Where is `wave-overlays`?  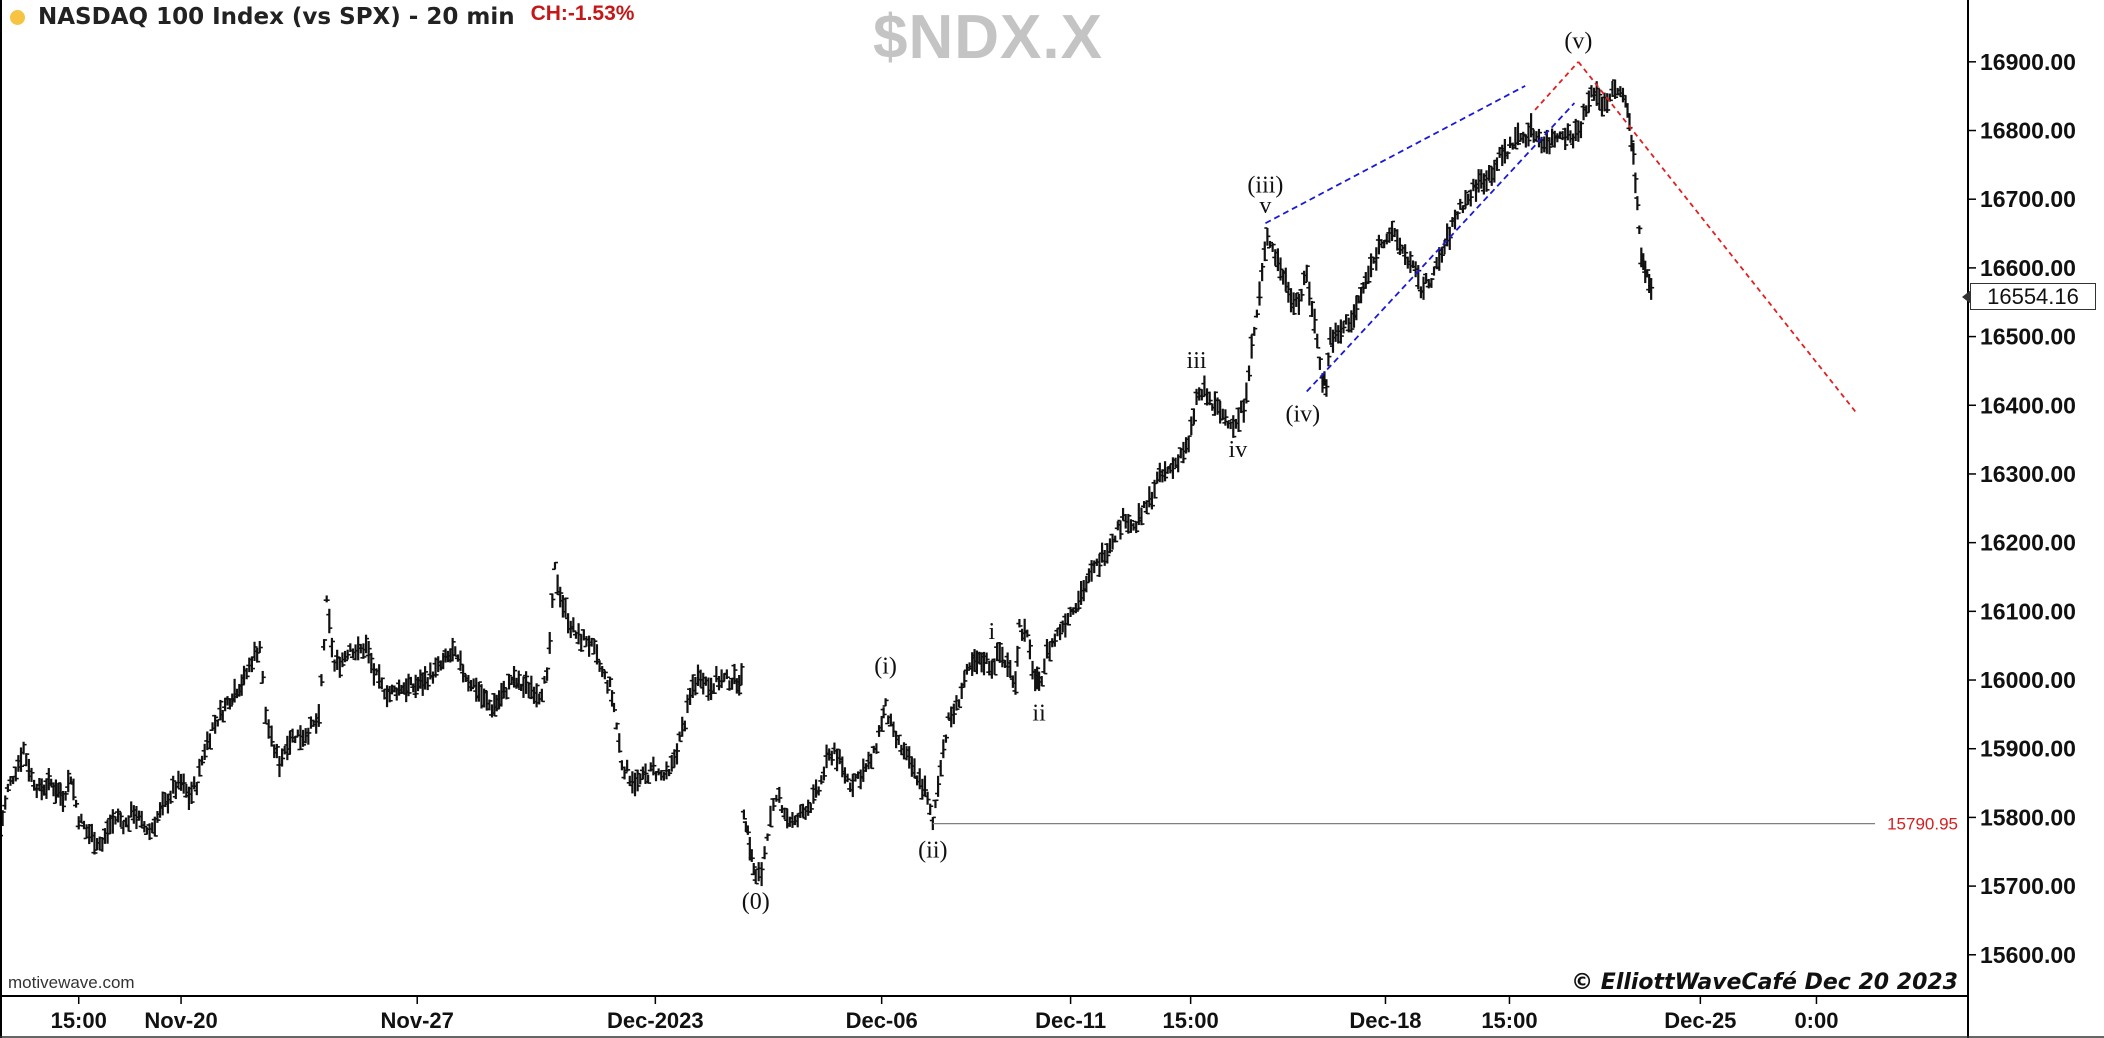
wave-overlays is located at coordinates (1561, 237).